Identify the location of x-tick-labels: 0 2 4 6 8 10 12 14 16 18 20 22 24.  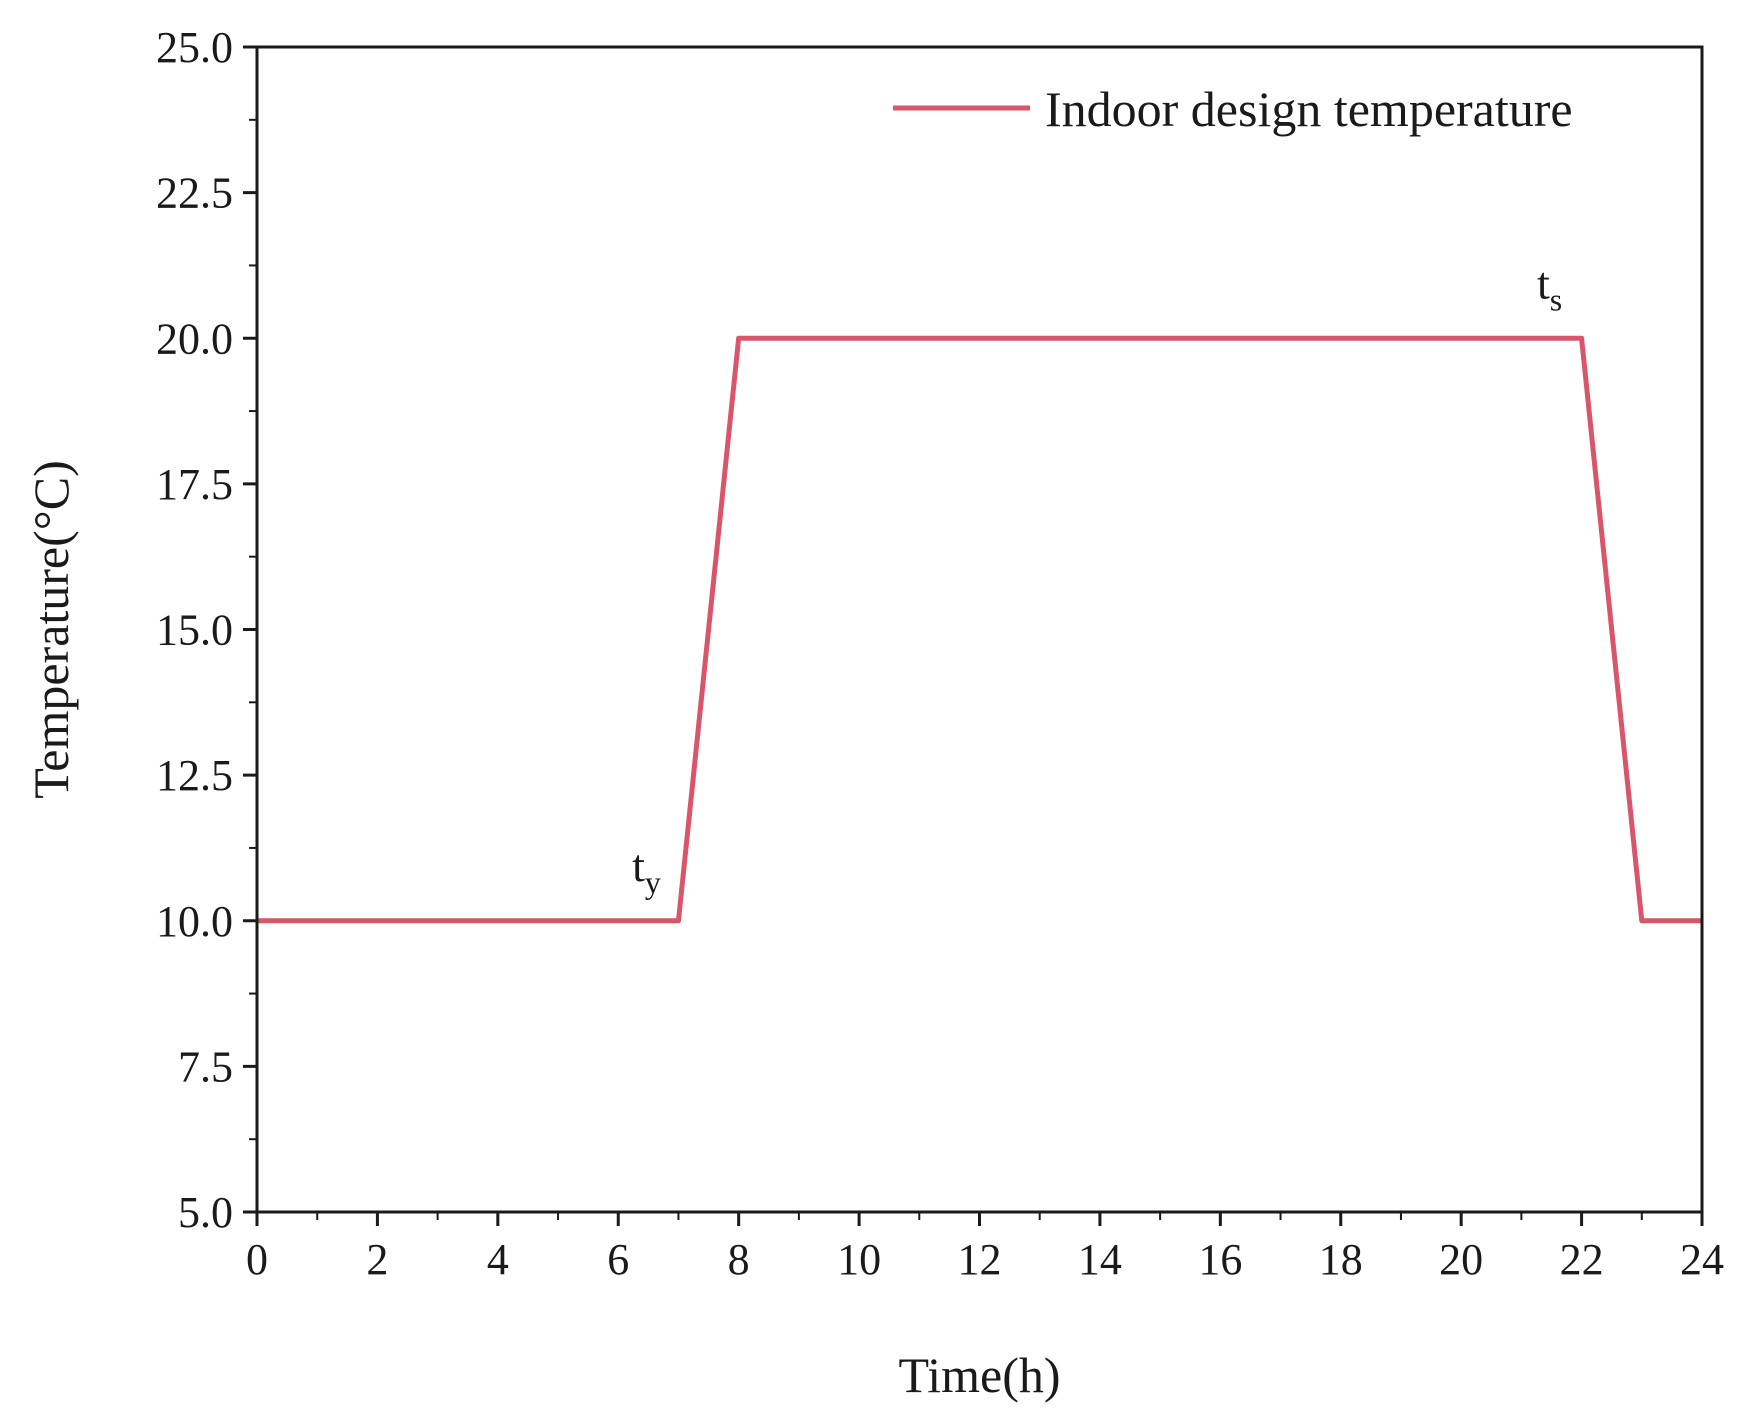
(985, 1259).